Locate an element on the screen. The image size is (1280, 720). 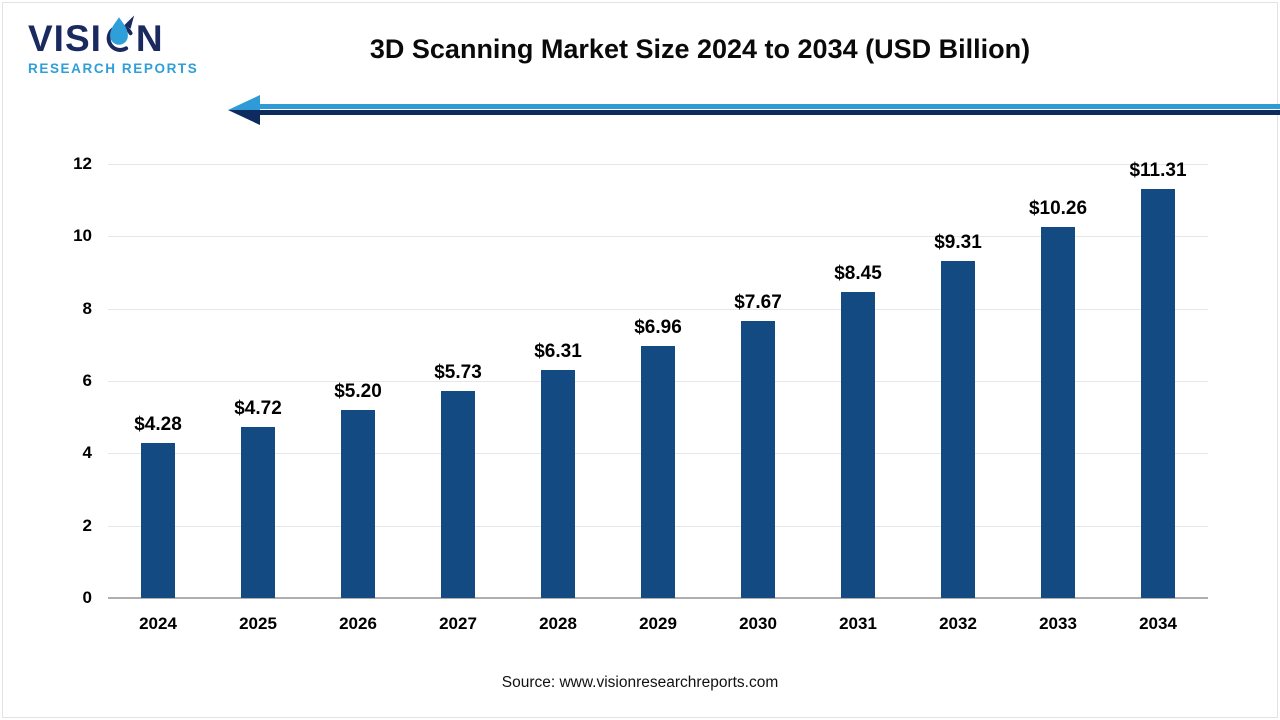
arrow-head-bottom is located at coordinates (244, 117).